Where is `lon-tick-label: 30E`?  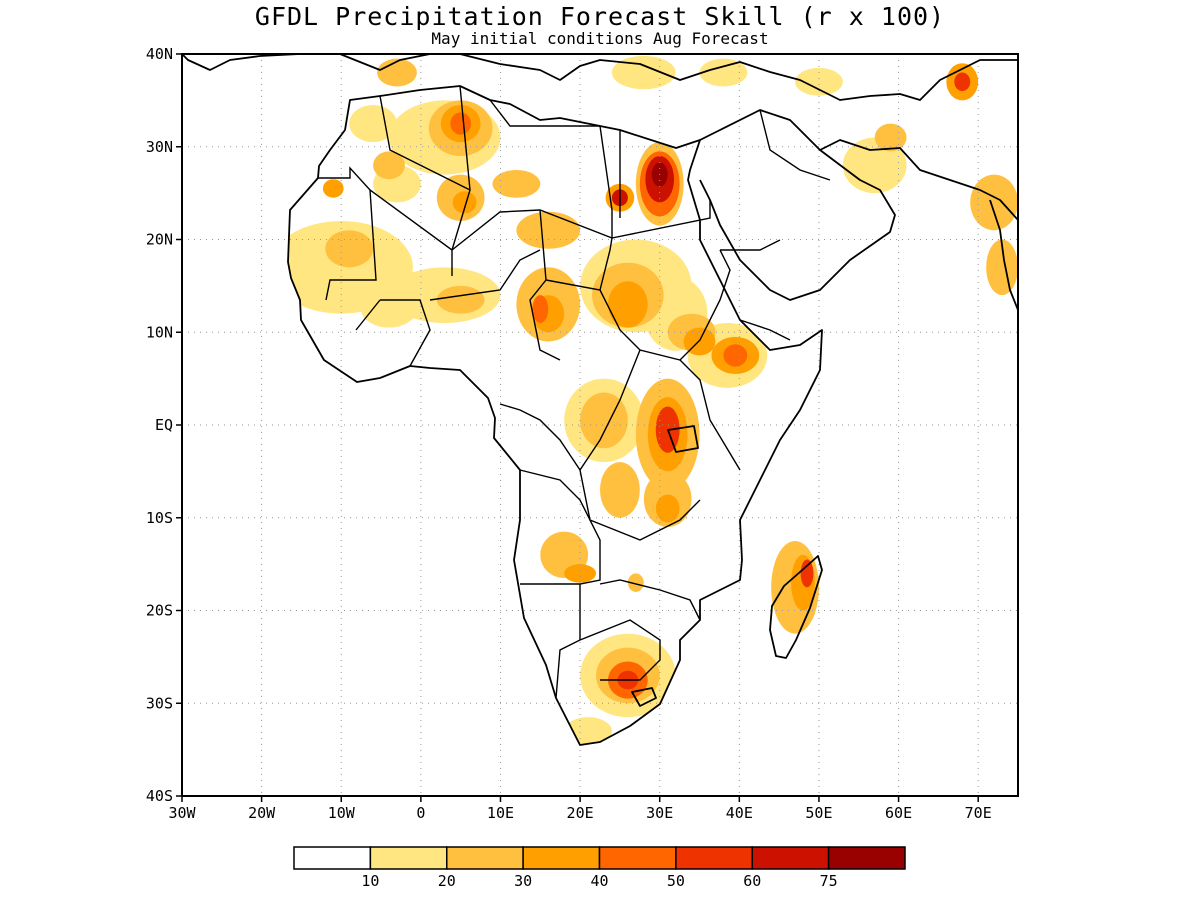 lon-tick-label: 30E is located at coordinates (659, 813).